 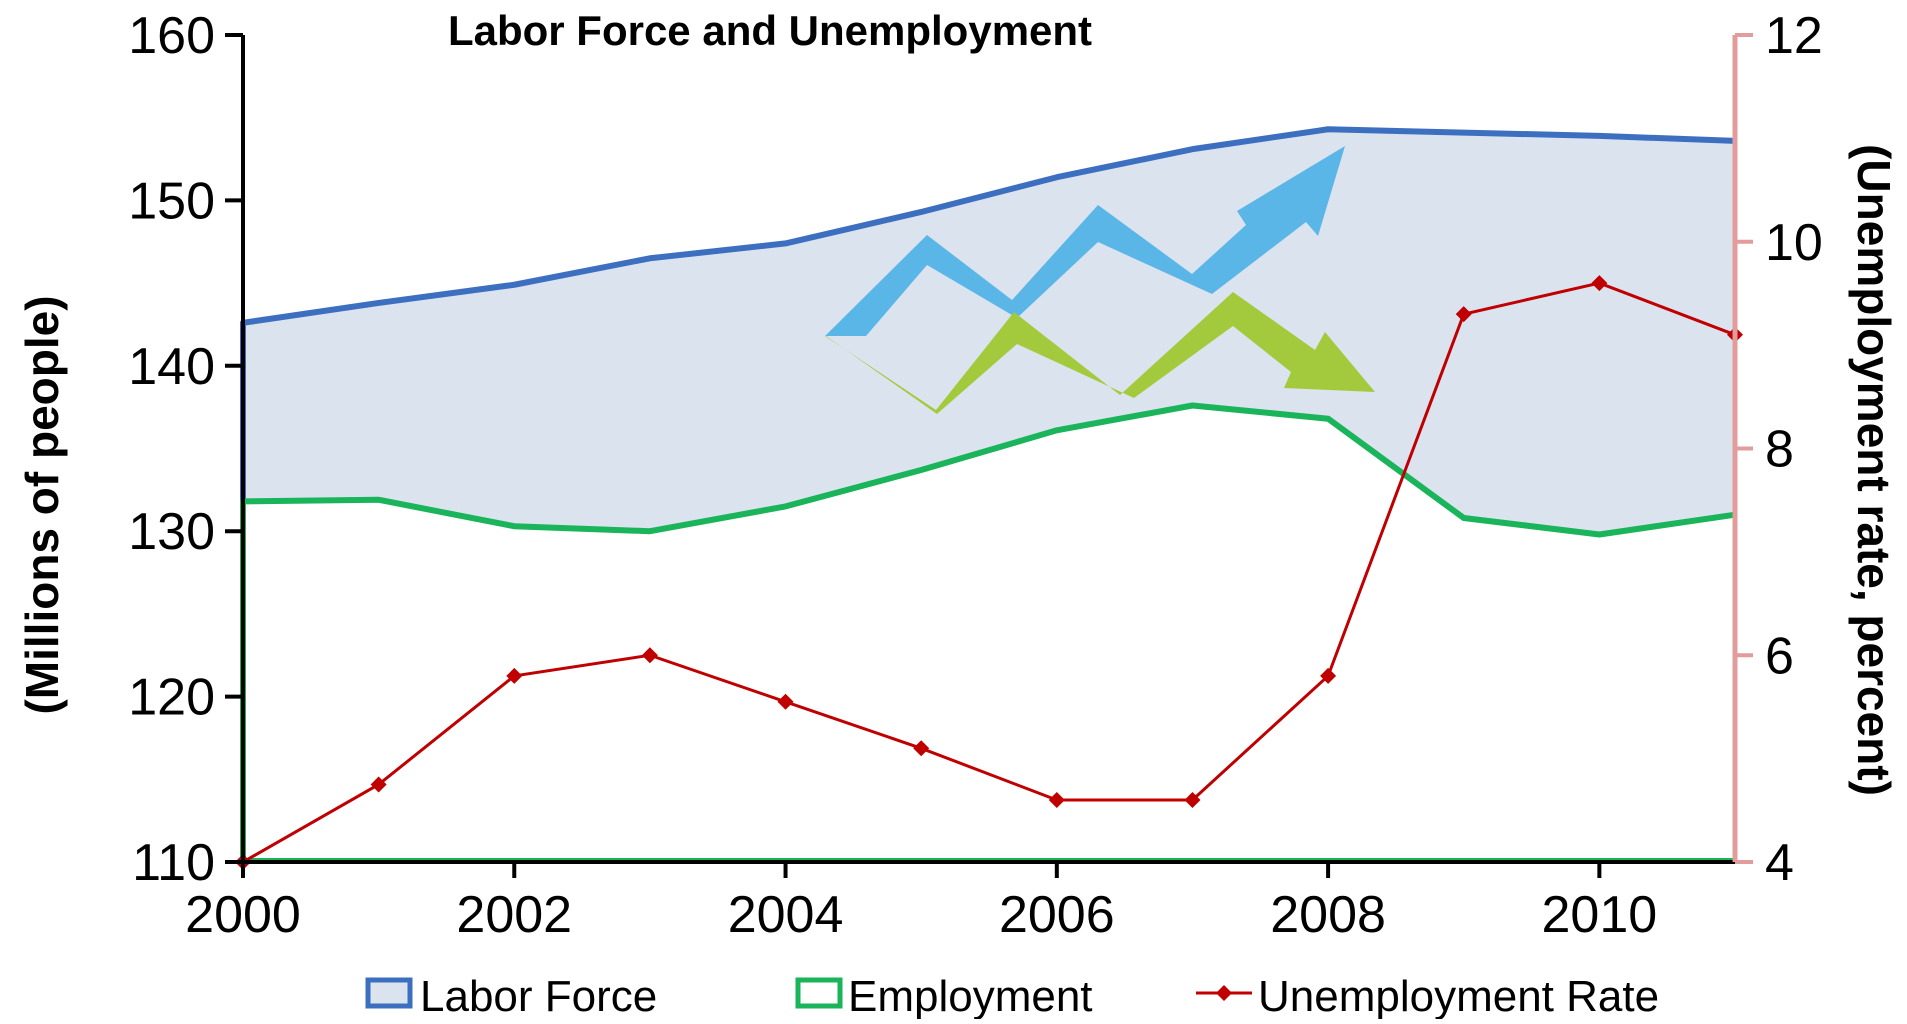 I want to click on legend-item-labor-force: Labor Force, so click(x=512, y=995).